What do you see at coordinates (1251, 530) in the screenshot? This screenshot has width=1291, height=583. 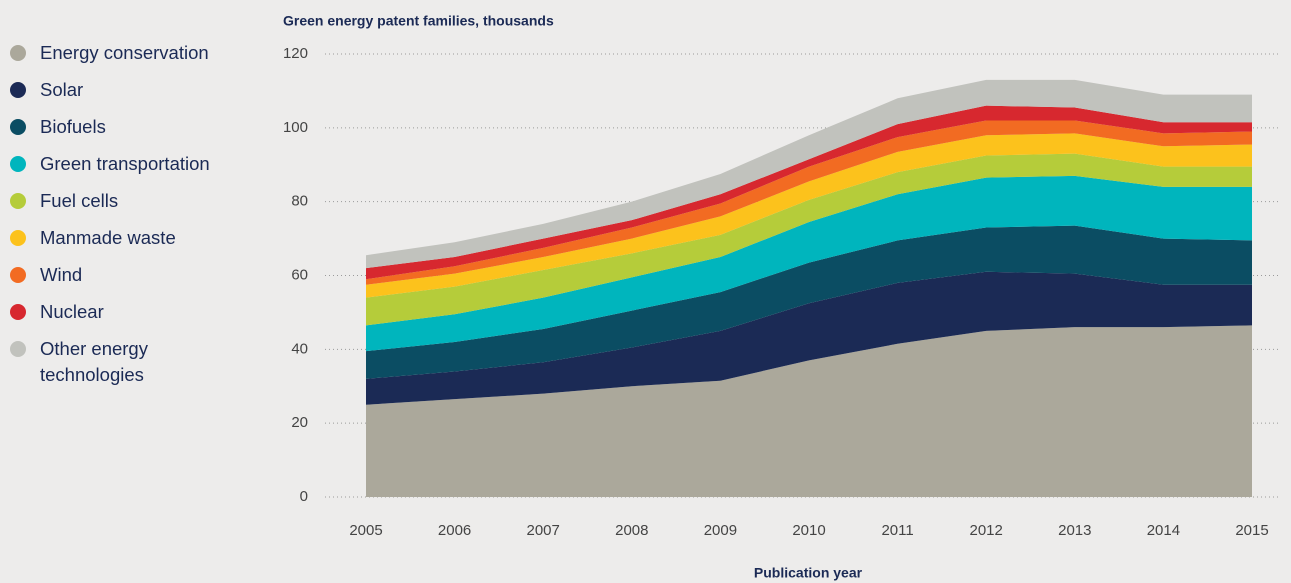 I see `x-tick-label: 2015` at bounding box center [1251, 530].